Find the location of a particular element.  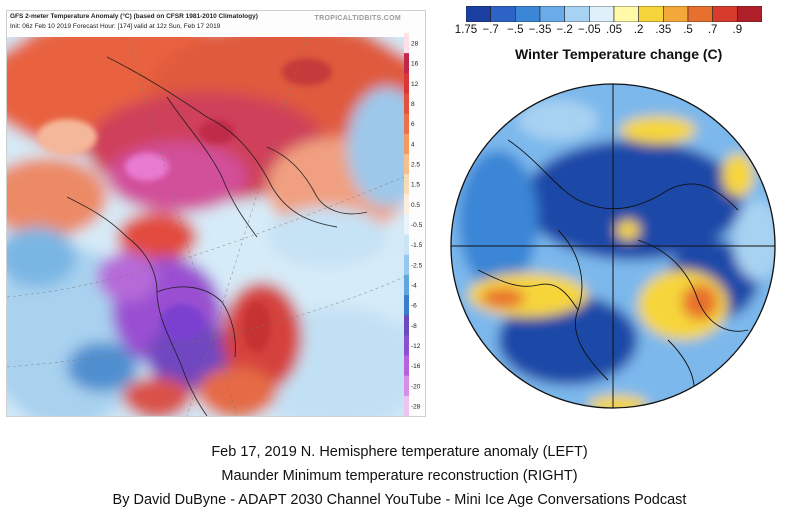

legend-label: .9 is located at coordinates (737, 30).